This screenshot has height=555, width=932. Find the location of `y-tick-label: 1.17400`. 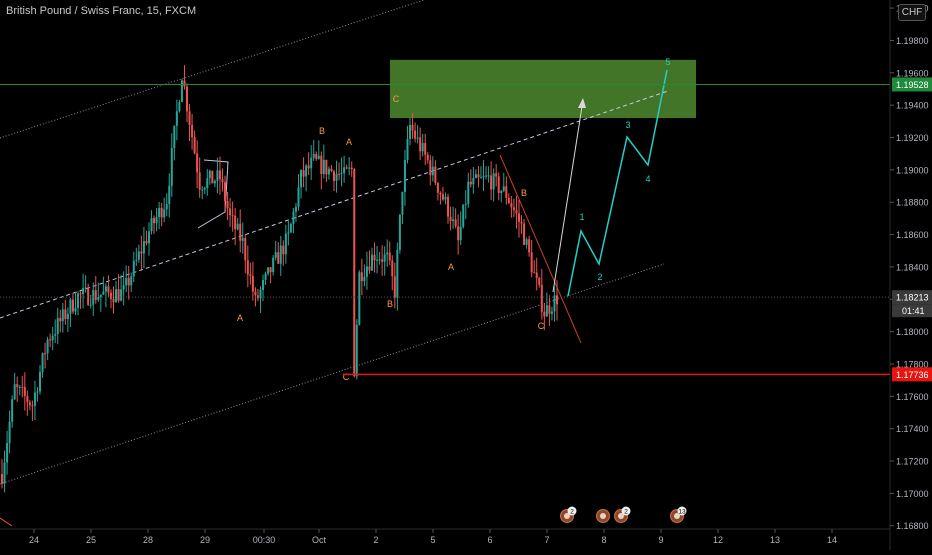

y-tick-label: 1.17400 is located at coordinates (912, 429).